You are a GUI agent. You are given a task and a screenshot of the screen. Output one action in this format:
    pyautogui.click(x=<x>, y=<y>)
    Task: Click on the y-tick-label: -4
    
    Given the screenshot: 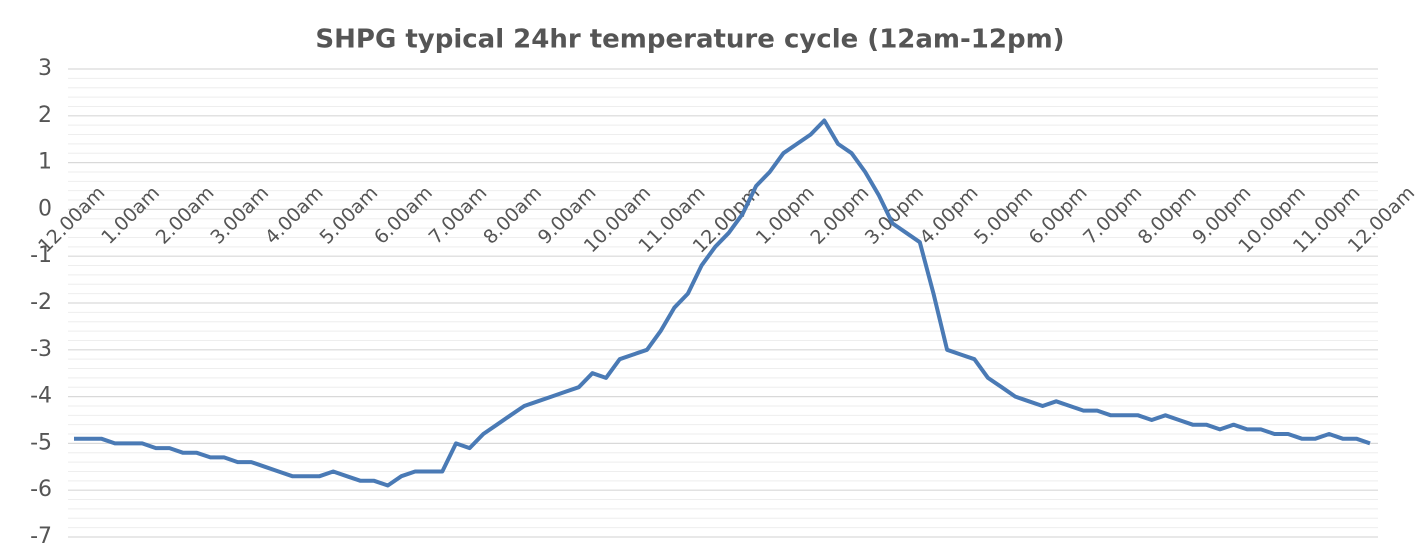 What is the action you would take?
    pyautogui.click(x=41, y=396)
    